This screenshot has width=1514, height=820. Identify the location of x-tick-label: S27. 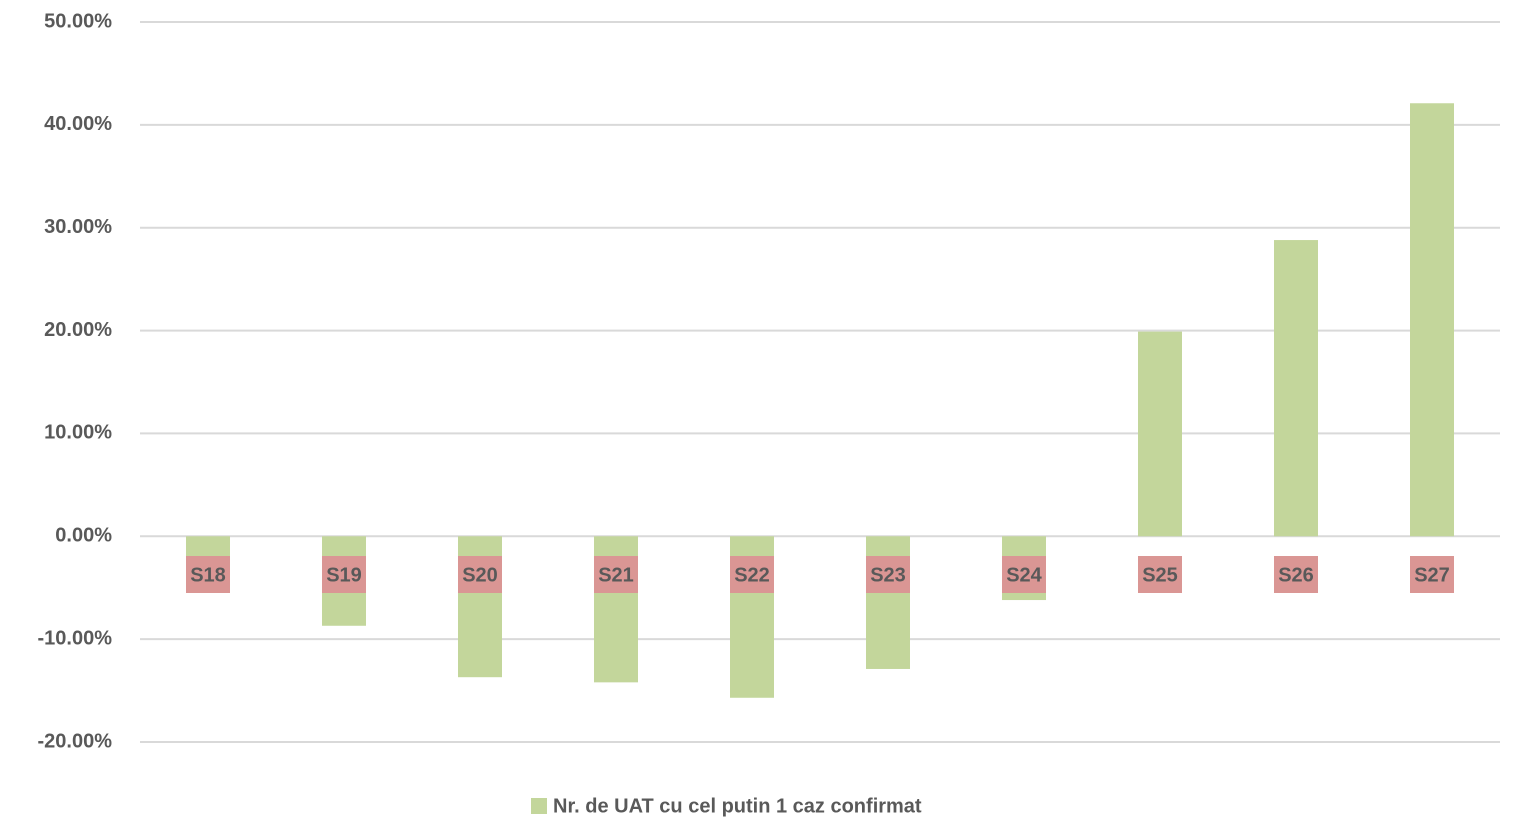
(1432, 575).